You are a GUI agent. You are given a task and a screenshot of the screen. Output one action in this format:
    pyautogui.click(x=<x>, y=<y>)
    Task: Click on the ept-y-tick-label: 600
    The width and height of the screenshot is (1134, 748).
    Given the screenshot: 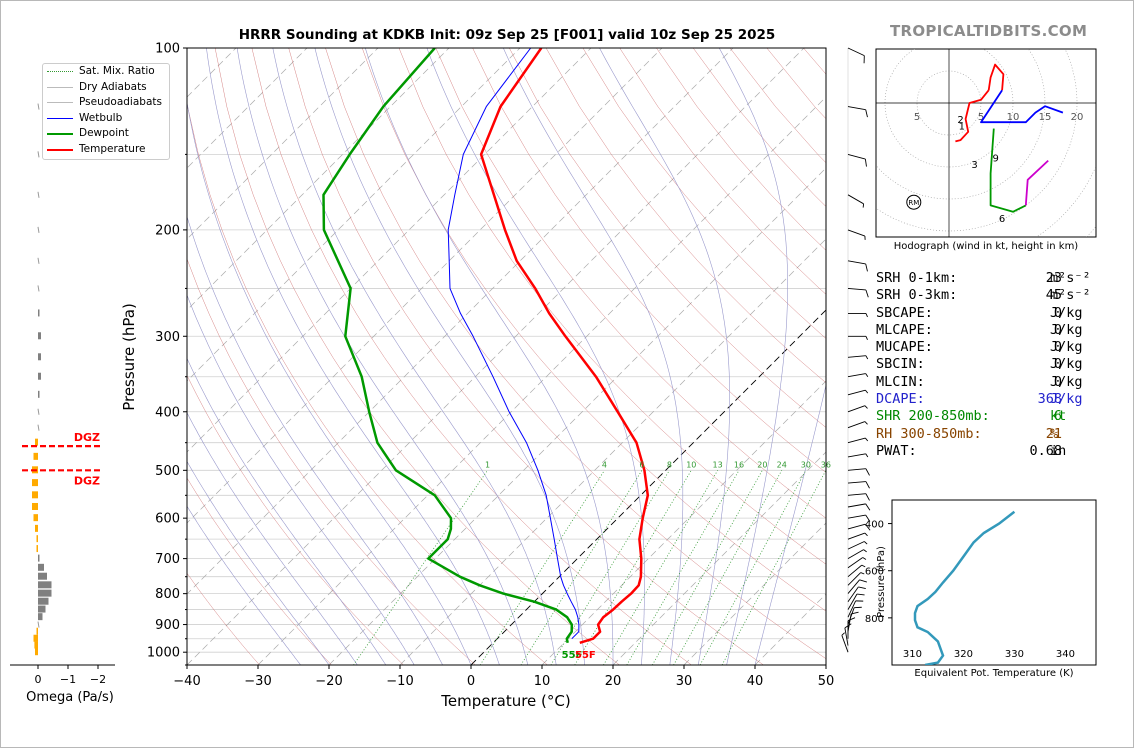 What is the action you would take?
    pyautogui.click(x=874, y=572)
    